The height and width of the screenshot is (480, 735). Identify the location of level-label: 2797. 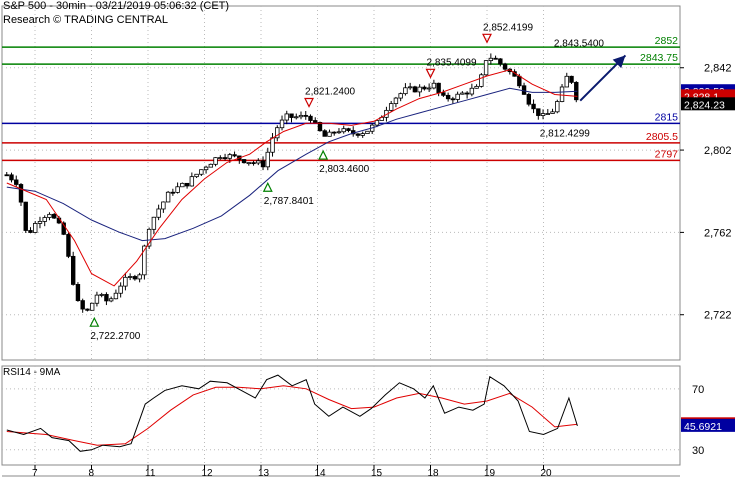
(667, 154).